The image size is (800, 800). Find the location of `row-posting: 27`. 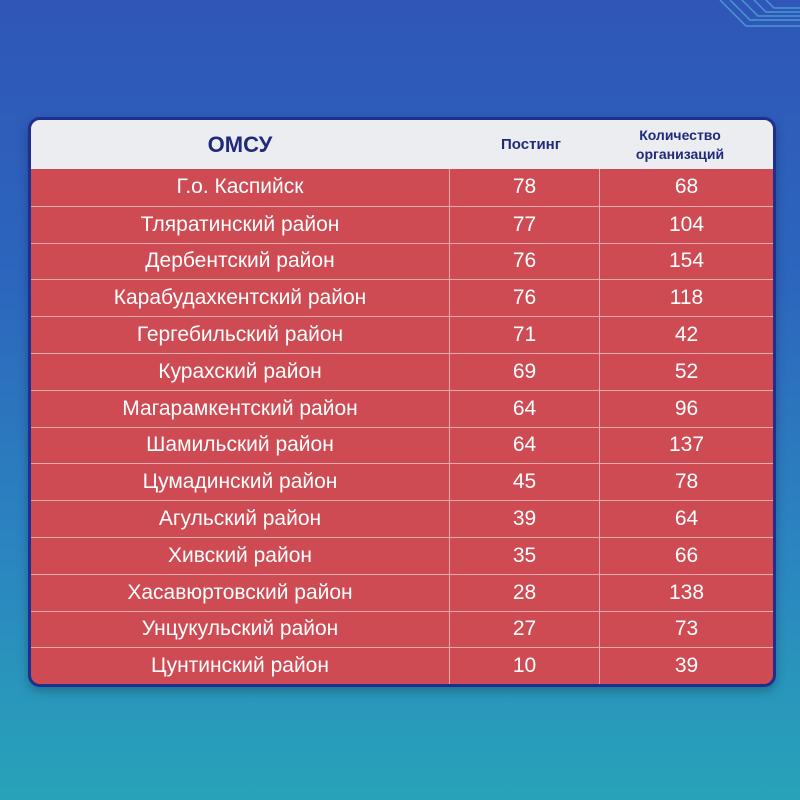

row-posting: 27 is located at coordinates (524, 629).